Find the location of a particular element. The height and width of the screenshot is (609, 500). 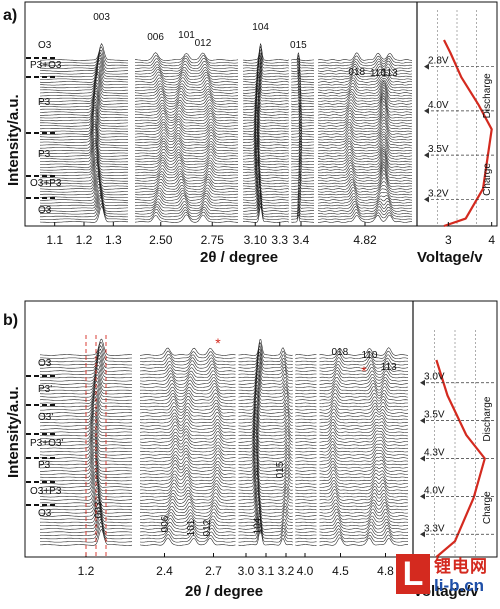

watermark-en: li-b.cn is located at coordinates (459, 585).